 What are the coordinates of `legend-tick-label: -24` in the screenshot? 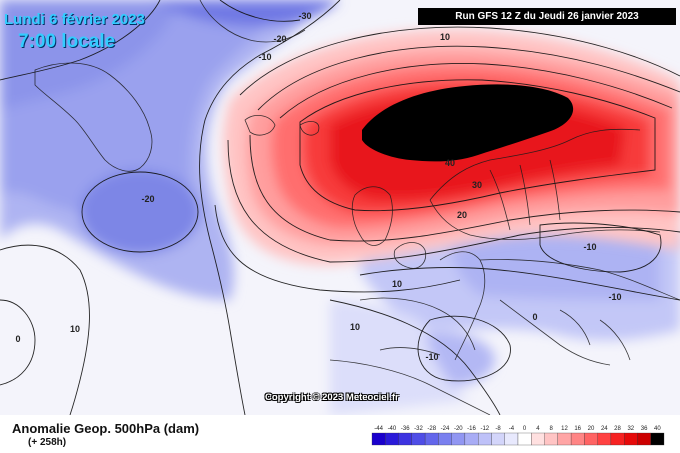 It's located at (445, 429).